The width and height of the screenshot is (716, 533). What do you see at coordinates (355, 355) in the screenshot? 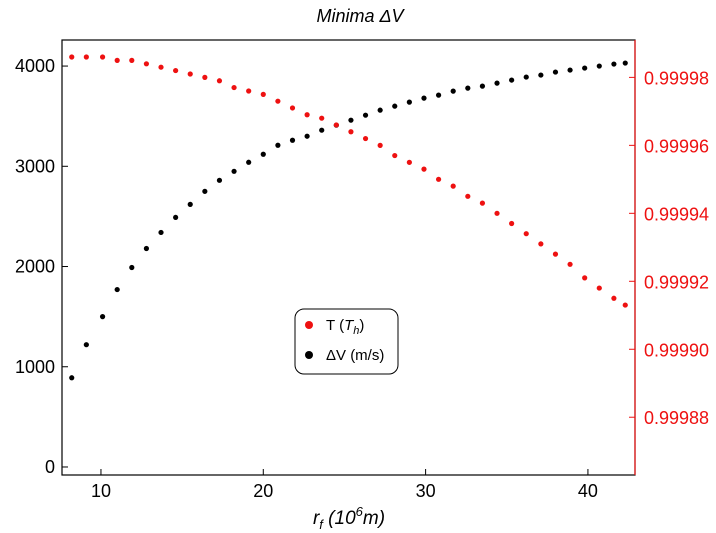
I see `legend-label-delta-v: ΔV (m/s)` at bounding box center [355, 355].